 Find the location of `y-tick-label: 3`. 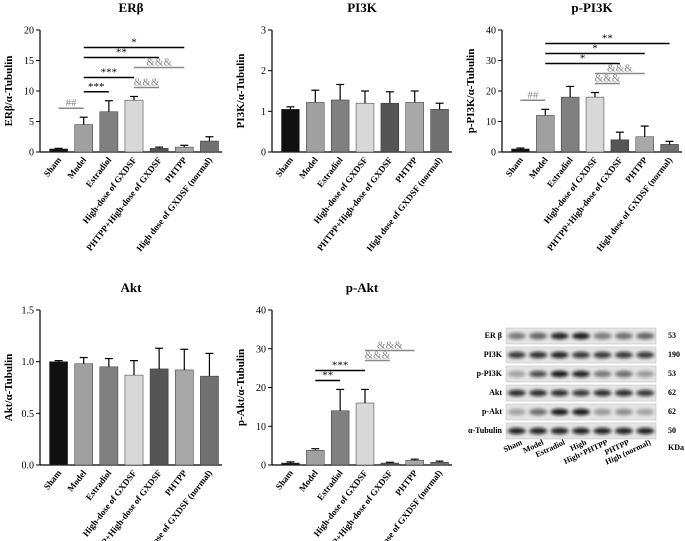

y-tick-label: 3 is located at coordinates (263, 31).